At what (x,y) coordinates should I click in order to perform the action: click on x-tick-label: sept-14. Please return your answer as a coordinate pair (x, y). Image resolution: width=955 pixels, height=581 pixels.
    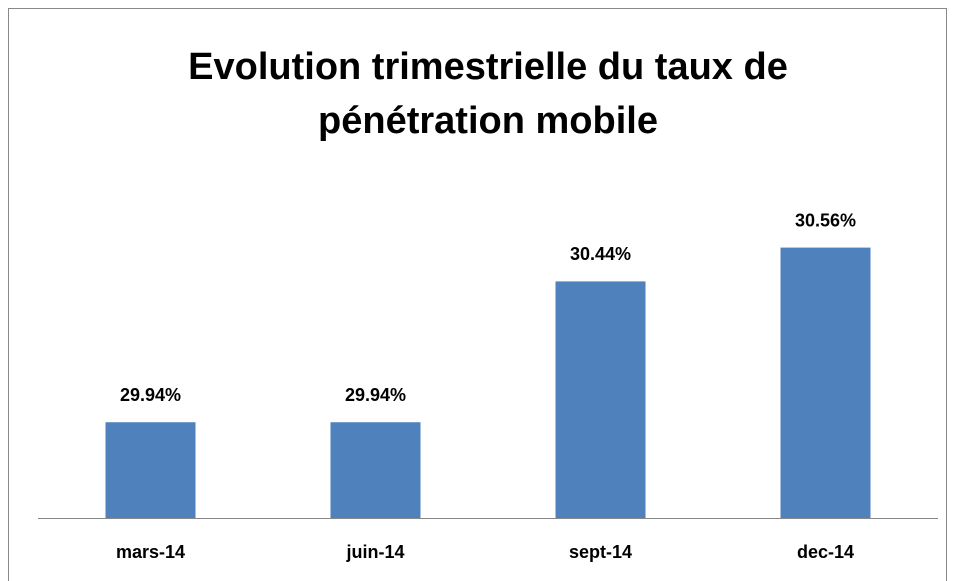
    Looking at the image, I should click on (600, 552).